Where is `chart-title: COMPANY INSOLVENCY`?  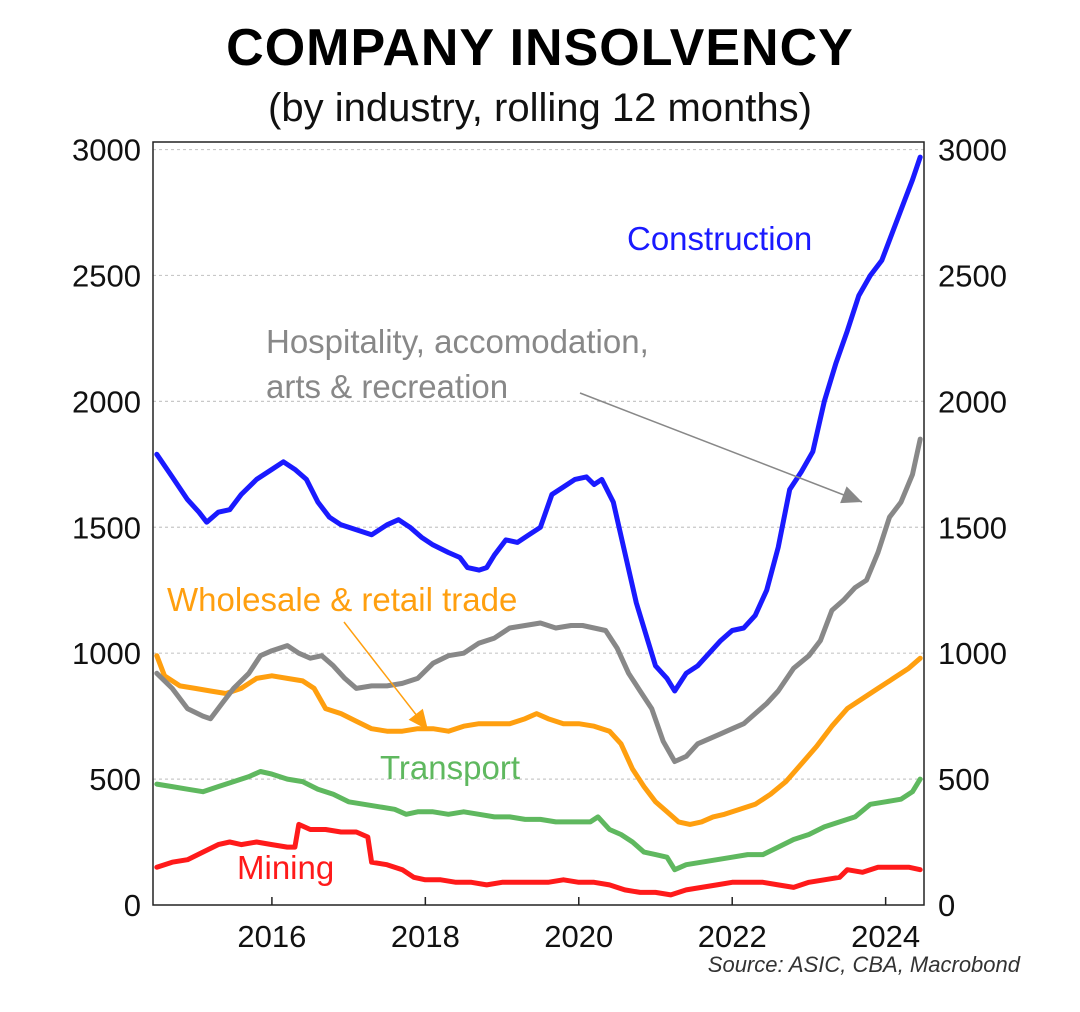
chart-title: COMPANY INSOLVENCY is located at coordinates (540, 48).